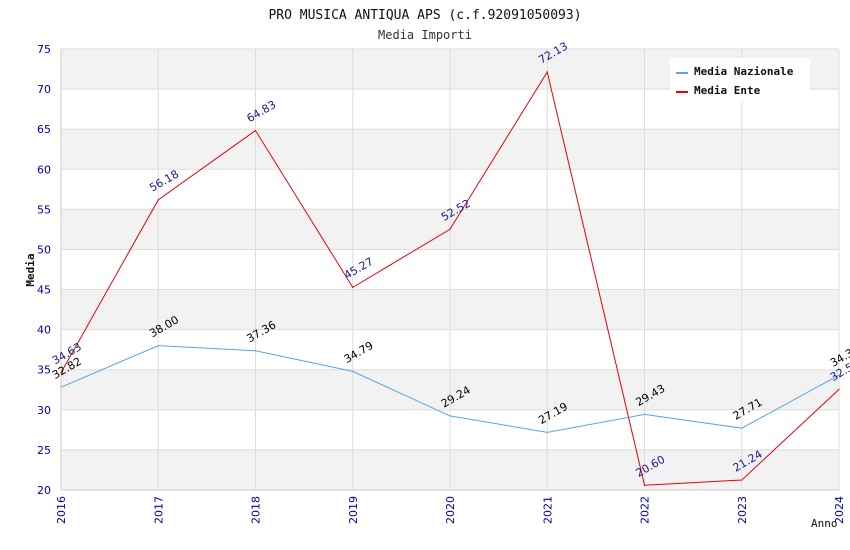 This screenshot has height=550, width=850. What do you see at coordinates (359, 352) in the screenshot?
I see `data-label: 34.79` at bounding box center [359, 352].